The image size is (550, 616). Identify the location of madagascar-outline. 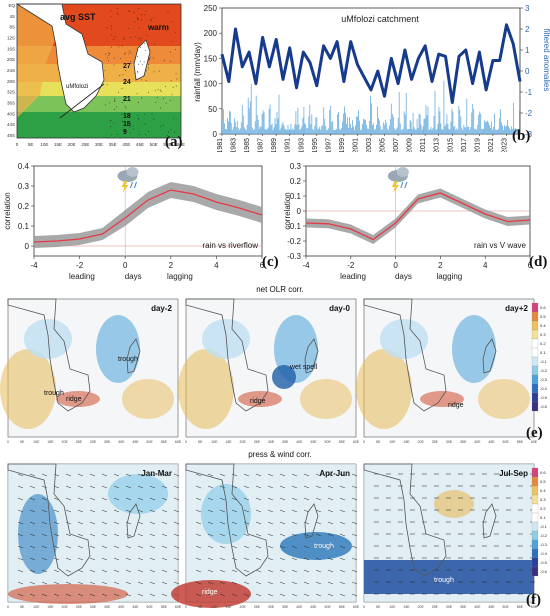
(133, 521).